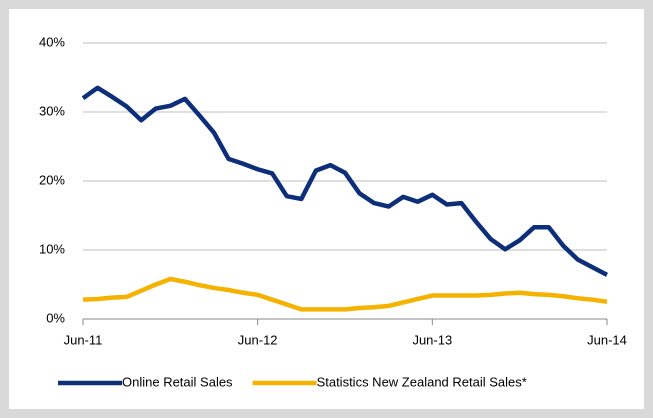  What do you see at coordinates (55, 317) in the screenshot?
I see `y-tick-label: 0%` at bounding box center [55, 317].